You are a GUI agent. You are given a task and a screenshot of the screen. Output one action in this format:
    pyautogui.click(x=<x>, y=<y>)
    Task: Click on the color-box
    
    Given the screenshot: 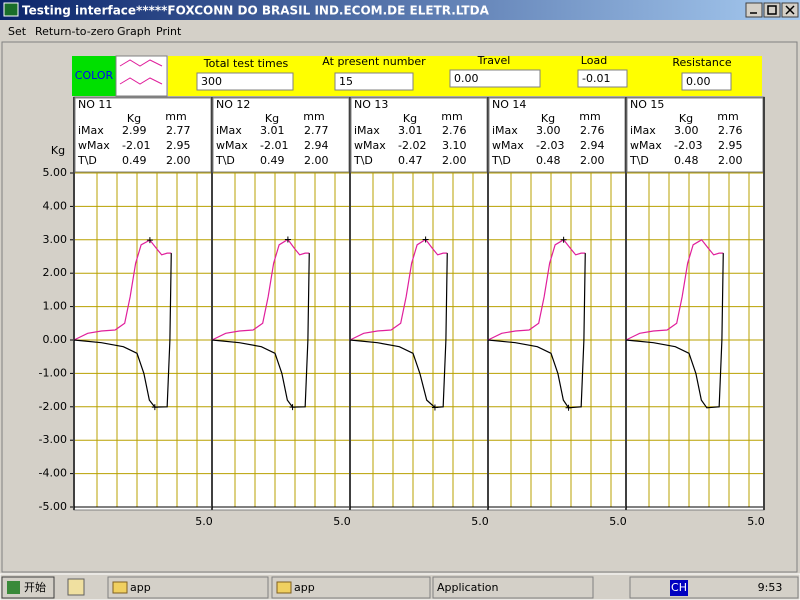 What is the action you would take?
    pyautogui.click(x=94, y=76)
    